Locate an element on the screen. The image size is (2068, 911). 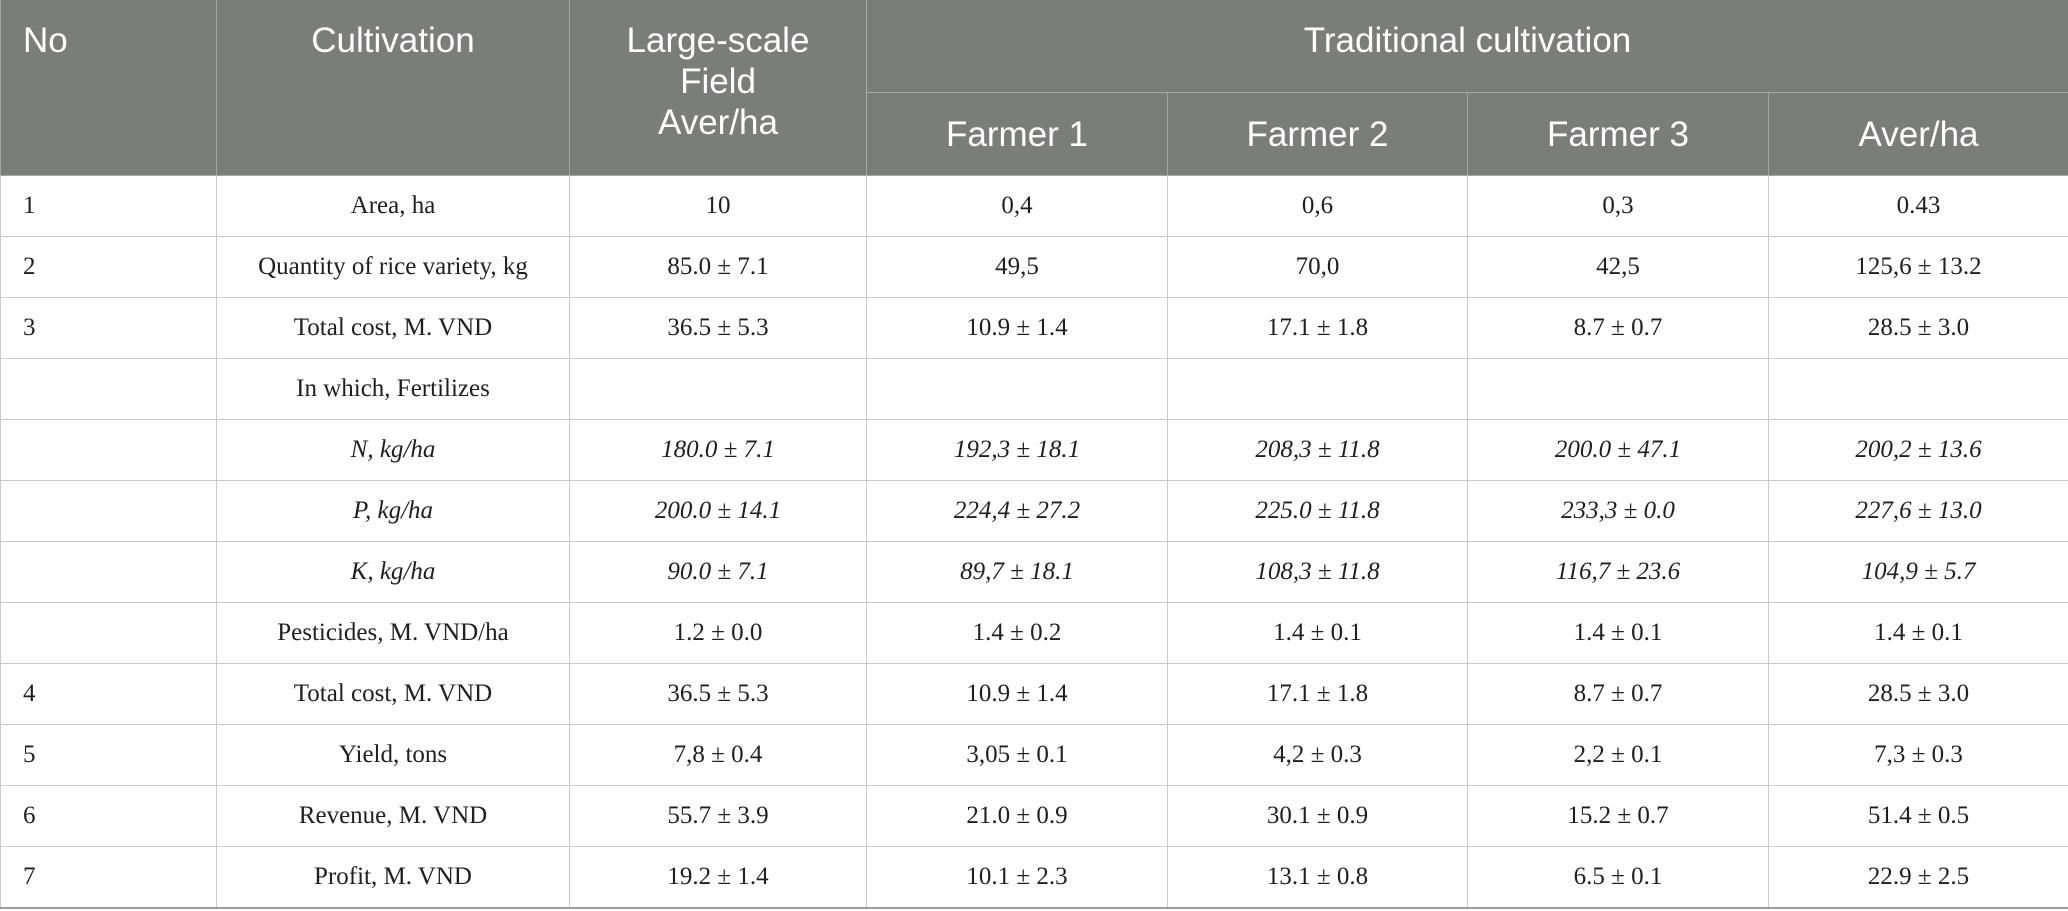
cell-farmer-3: 233,3 ± 0.0 is located at coordinates (1618, 511).